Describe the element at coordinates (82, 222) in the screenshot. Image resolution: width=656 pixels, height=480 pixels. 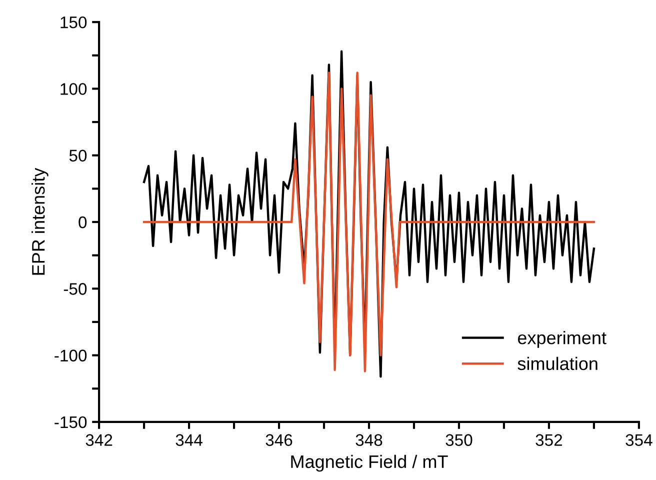
I see `y-tick-label: 0` at that location.